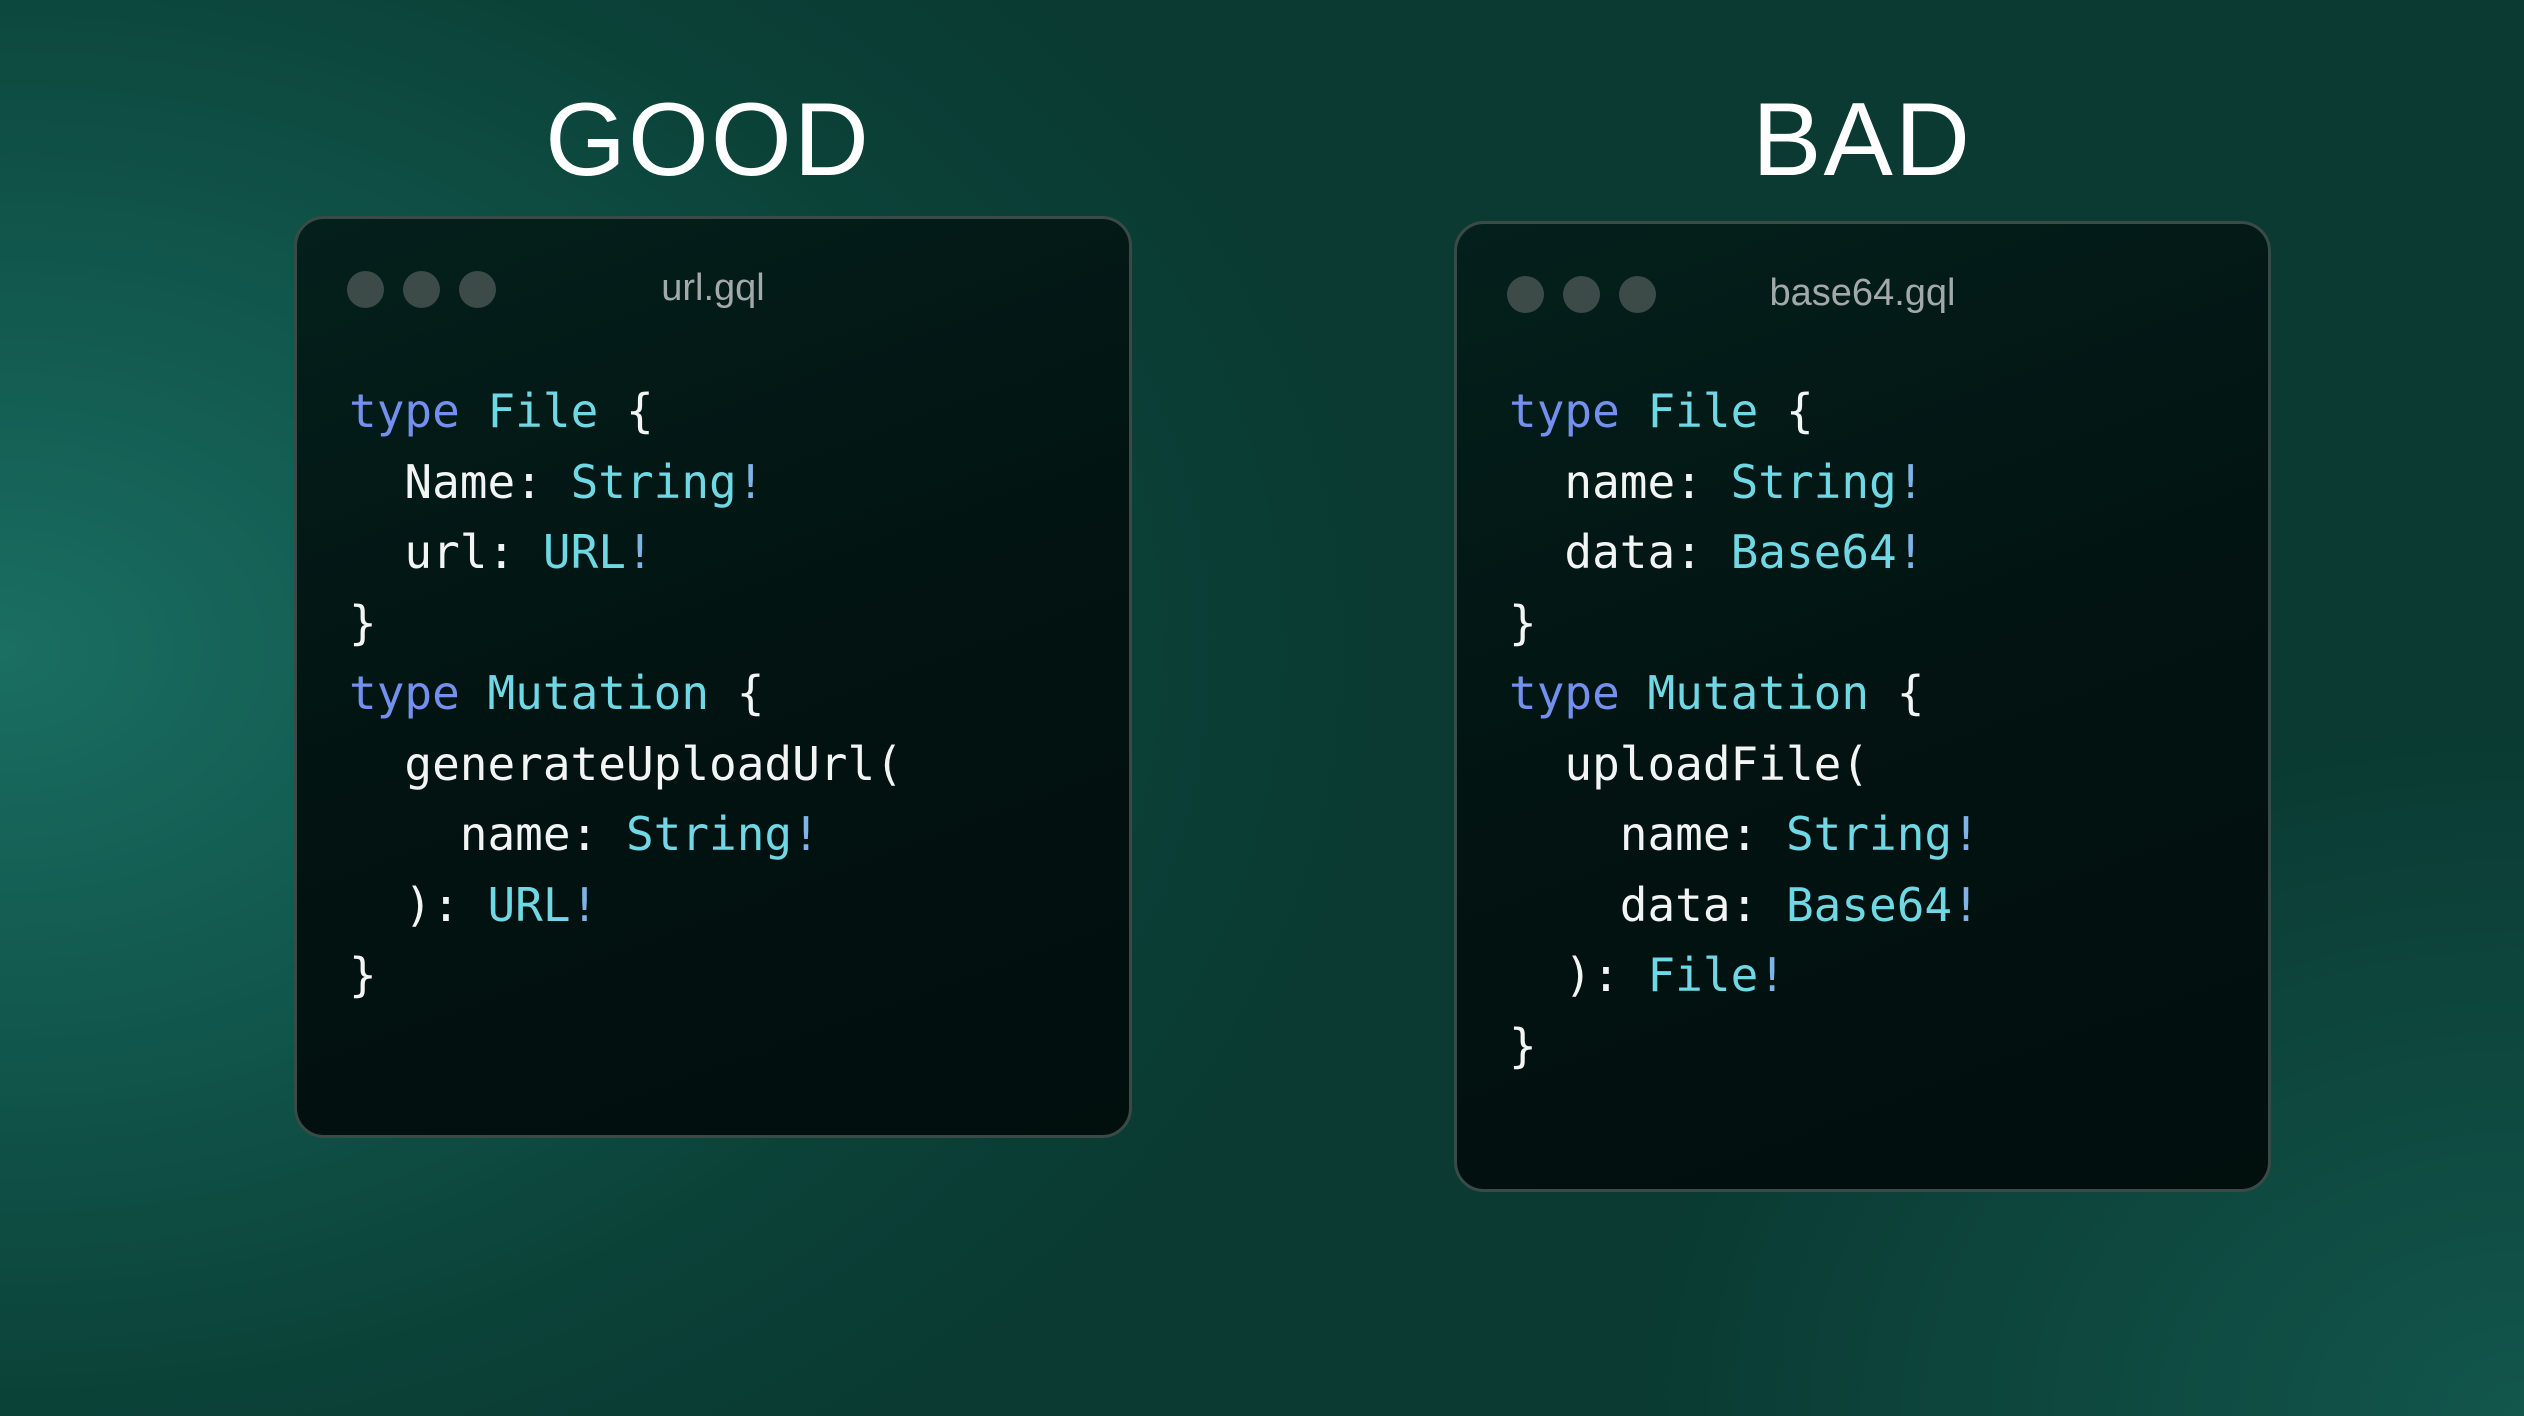  I want to click on code-line: ): File!, so click(1744, 975).